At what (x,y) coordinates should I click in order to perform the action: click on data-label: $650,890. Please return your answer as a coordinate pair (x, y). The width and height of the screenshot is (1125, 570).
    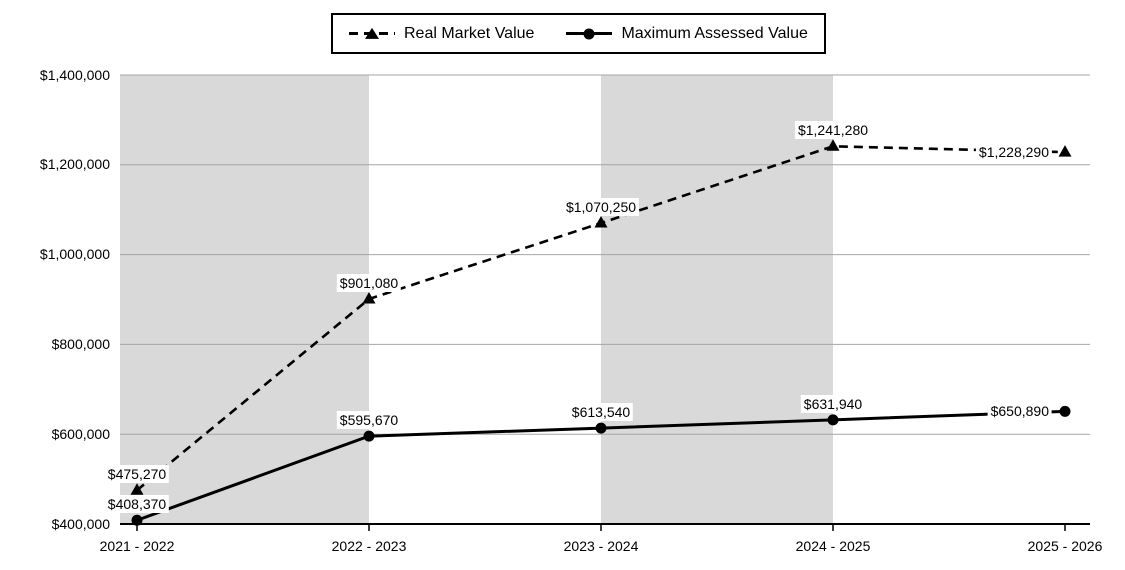
    Looking at the image, I should click on (1019, 411).